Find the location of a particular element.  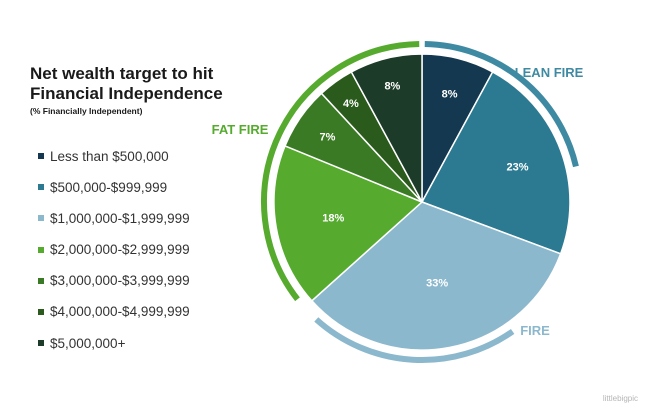

chart-subtitle: (% Financially Independent) is located at coordinates (86, 111).